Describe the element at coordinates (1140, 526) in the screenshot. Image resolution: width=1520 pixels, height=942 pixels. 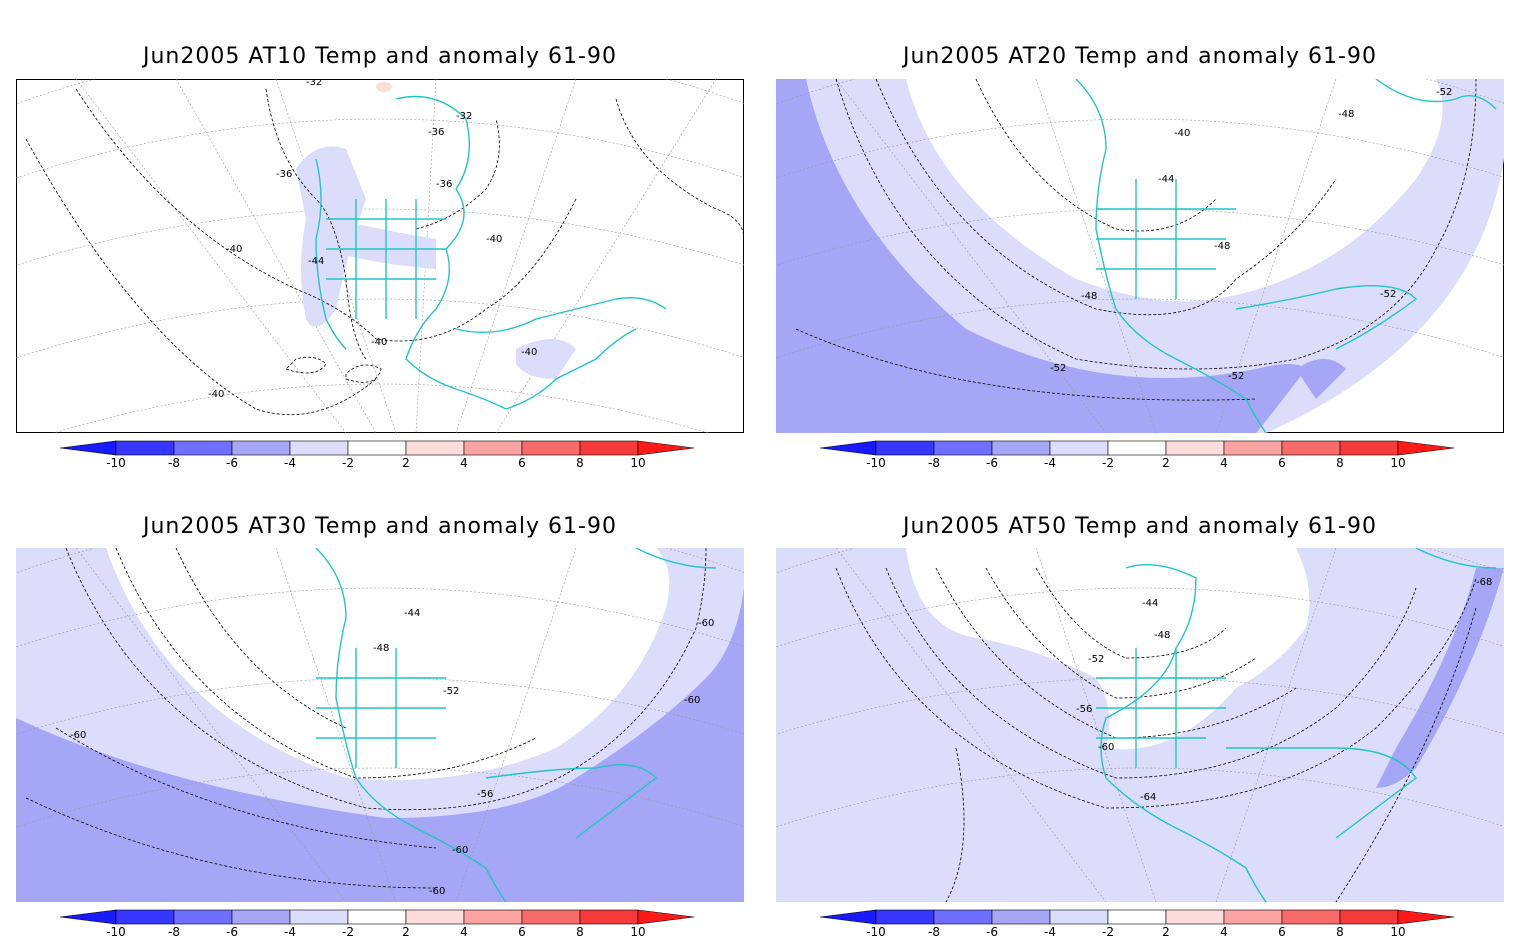
I see `panel-title: Jun2005 AT50 Temp and anomaly 61-90` at that location.